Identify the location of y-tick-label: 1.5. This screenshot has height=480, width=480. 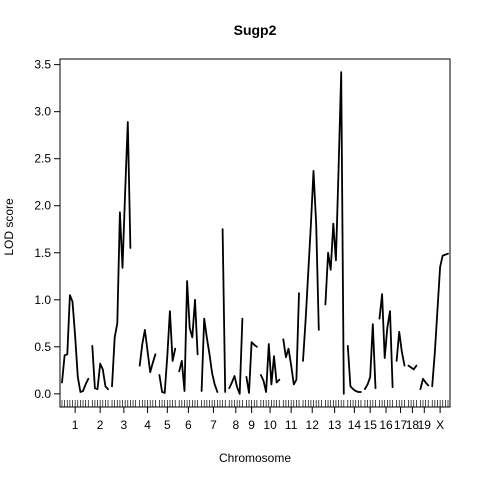
(42, 253).